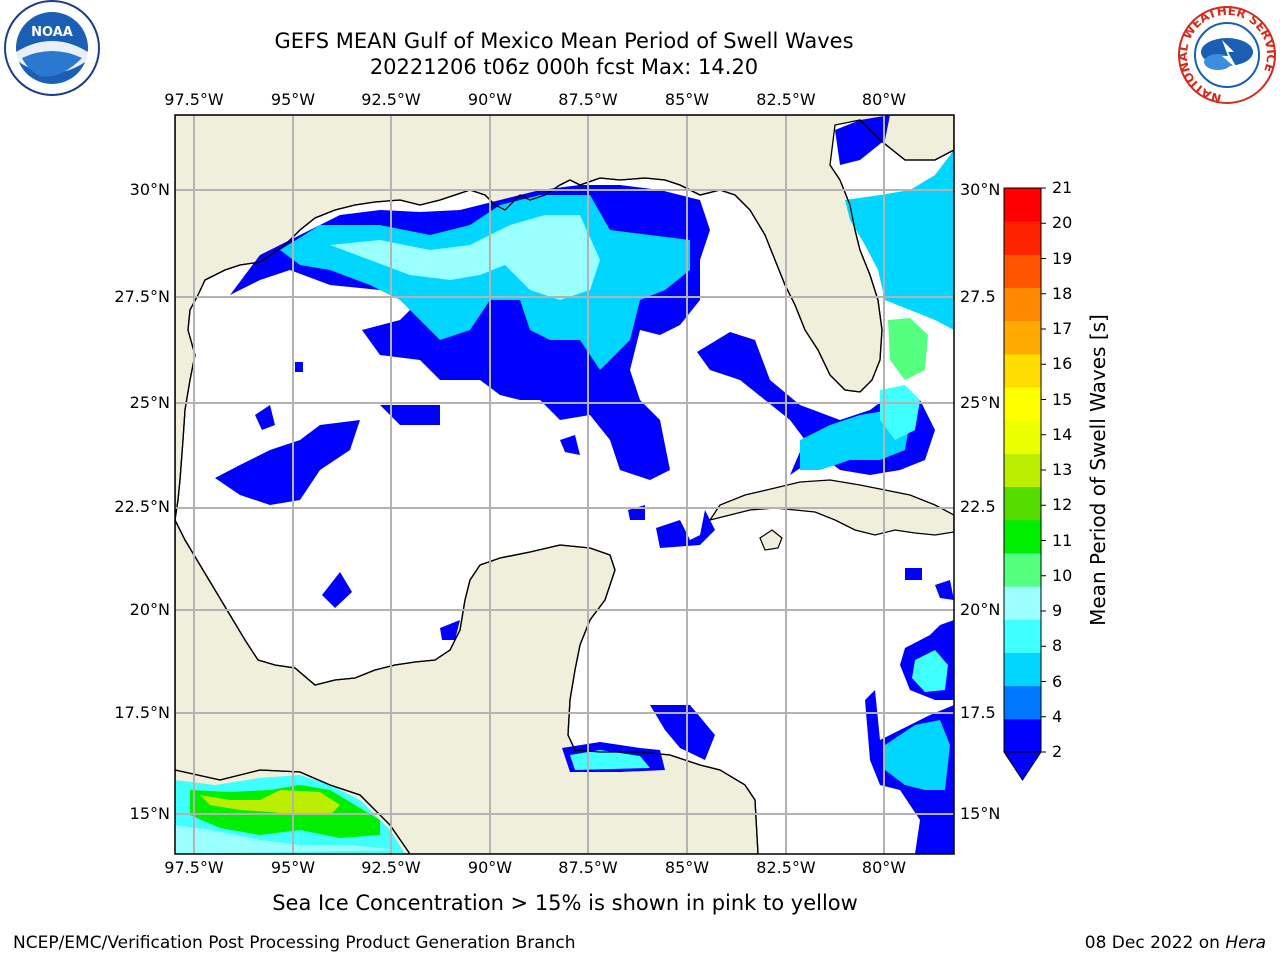  Describe the element at coordinates (771, 540) in the screenshot. I see `land-isla-juventud` at that location.